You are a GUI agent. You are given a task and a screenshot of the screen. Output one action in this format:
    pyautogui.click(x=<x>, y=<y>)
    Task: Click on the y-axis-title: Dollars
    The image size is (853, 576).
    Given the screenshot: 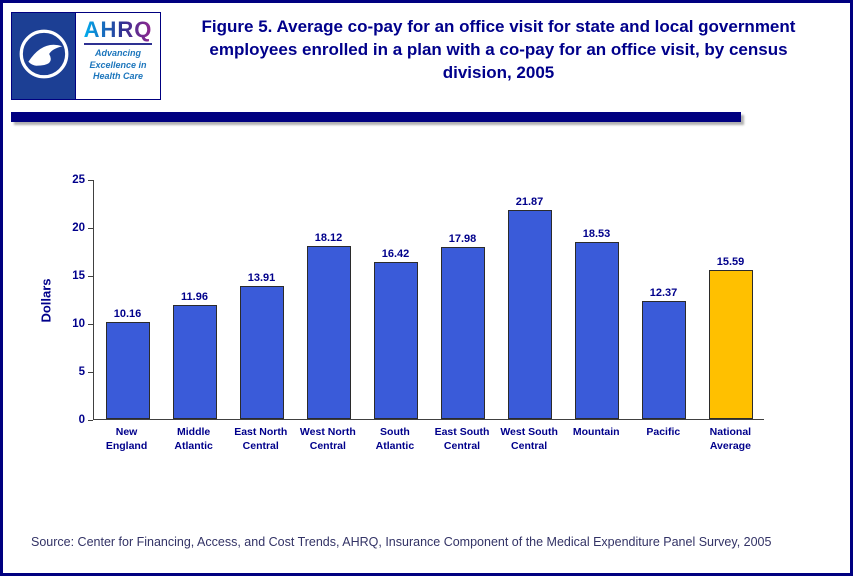 What is the action you would take?
    pyautogui.click(x=46, y=300)
    